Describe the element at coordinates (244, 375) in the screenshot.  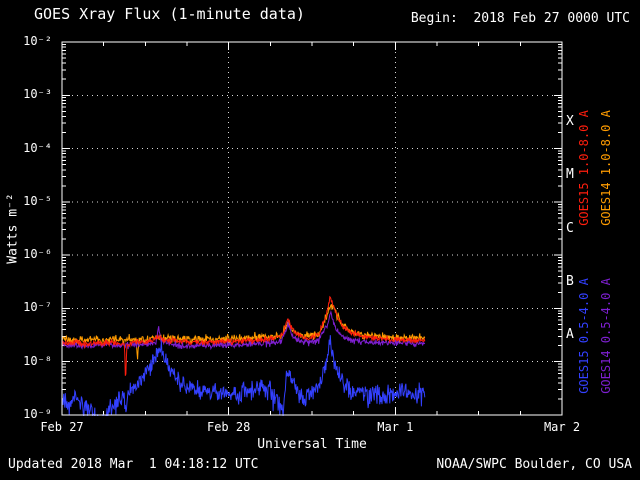
I see `flux-trace-goes15-0-5-4-0-a` at that location.